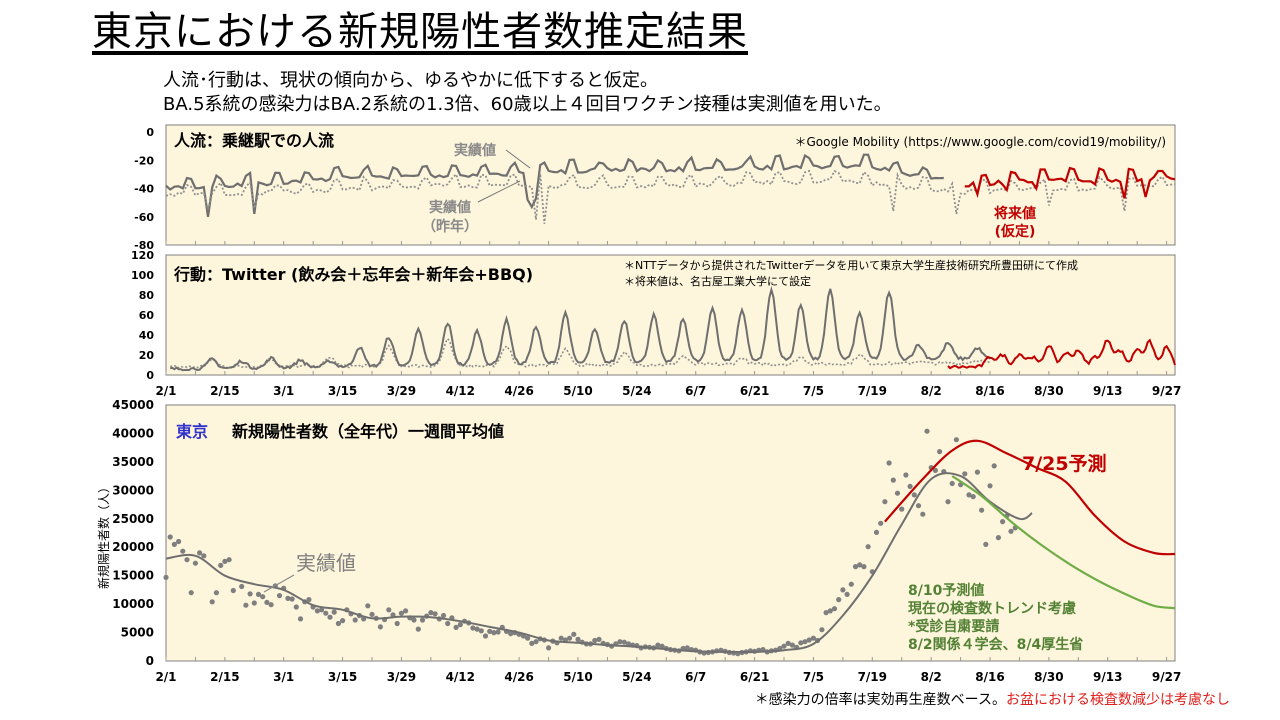  I want to click on y-tick-label: 30000, so click(133, 490).